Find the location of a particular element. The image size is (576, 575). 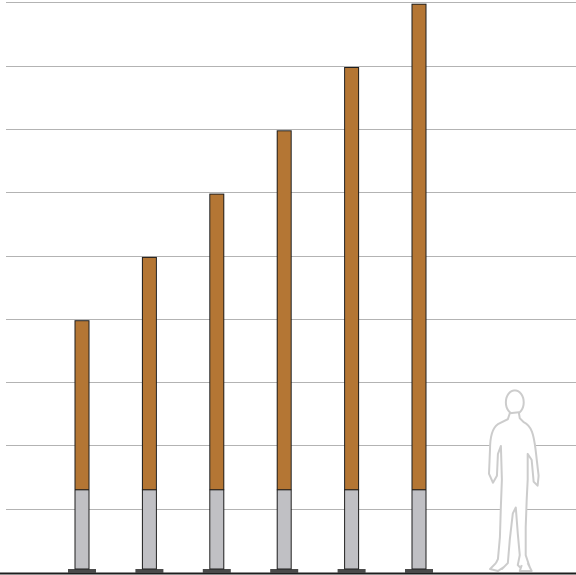

person-silhouette-icon is located at coordinates (513, 481).